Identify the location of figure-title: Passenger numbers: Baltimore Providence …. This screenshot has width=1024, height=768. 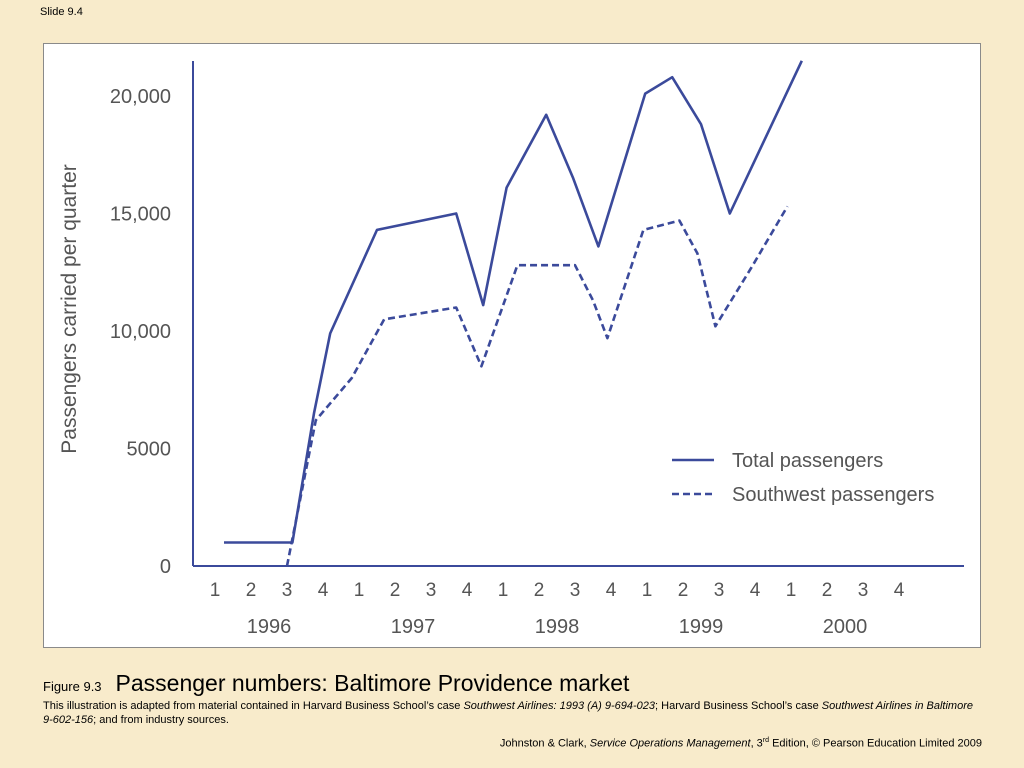
(372, 683).